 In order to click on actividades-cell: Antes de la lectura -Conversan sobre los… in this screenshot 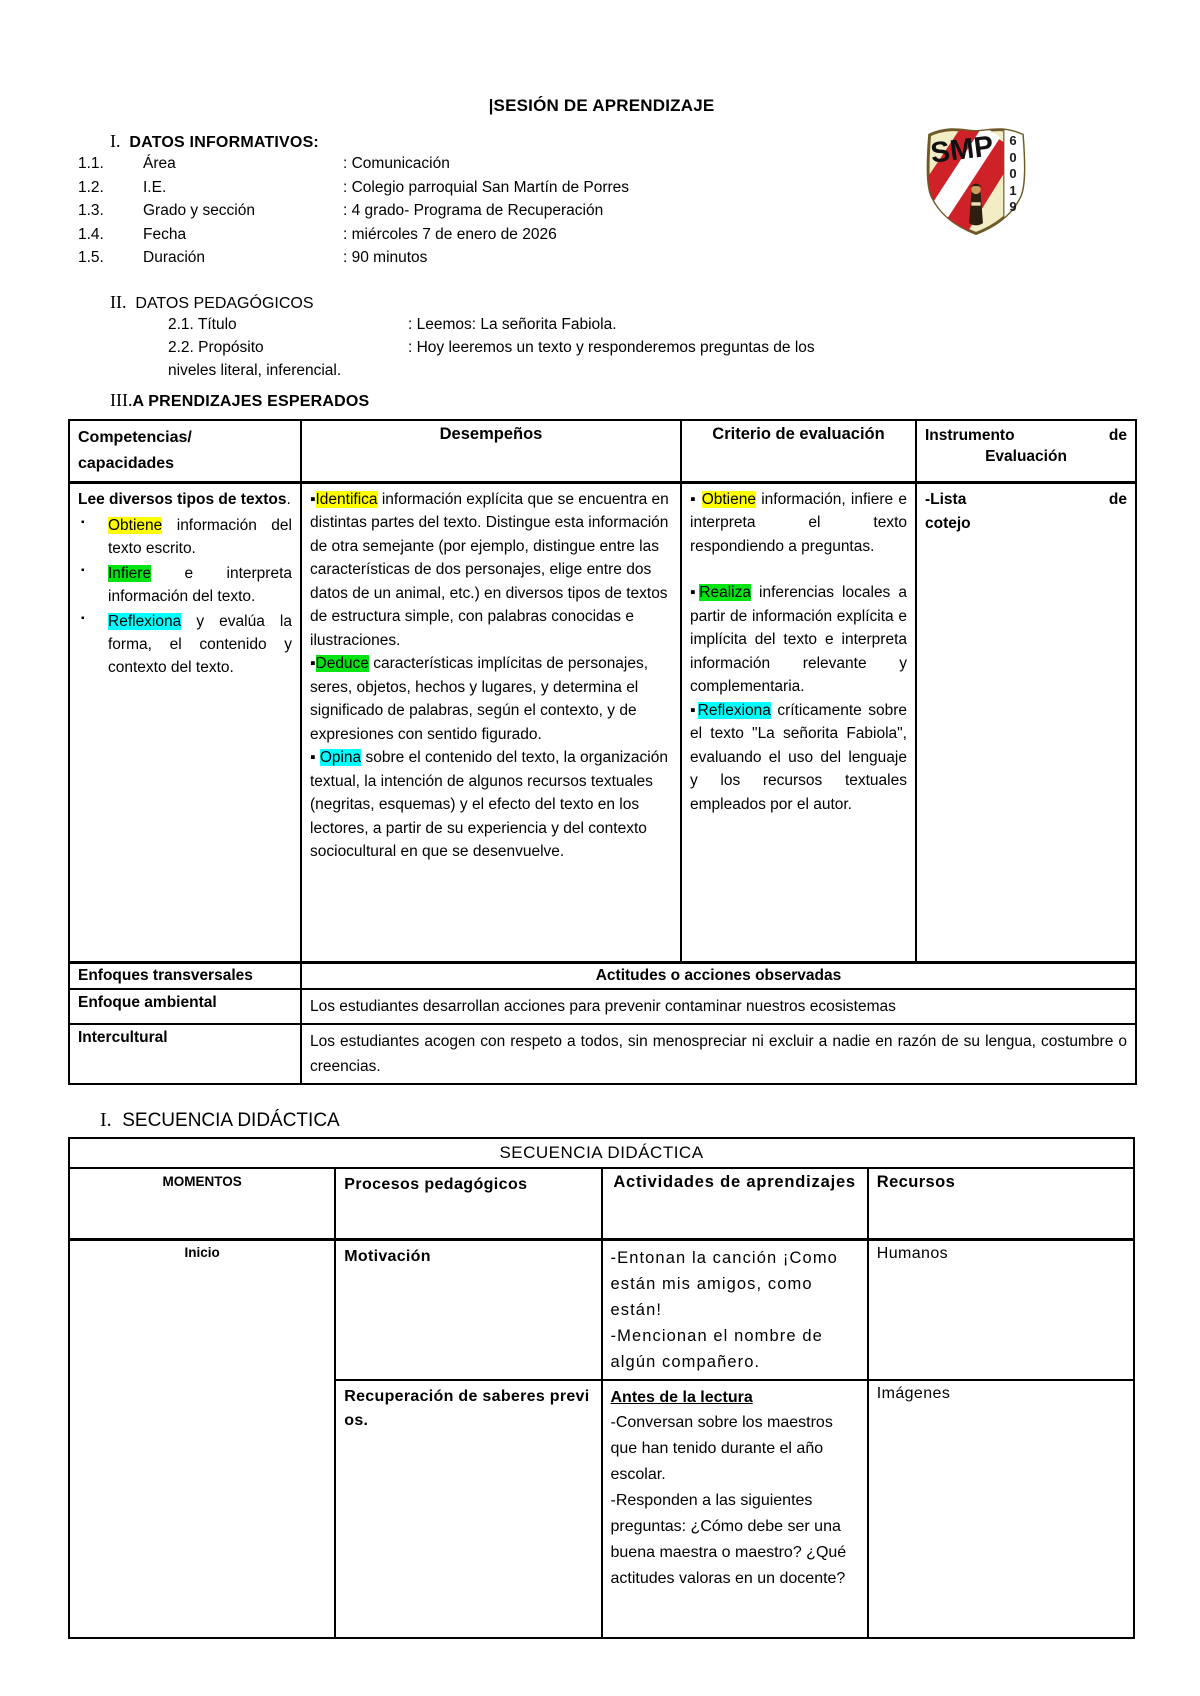, I will do `click(734, 1509)`.